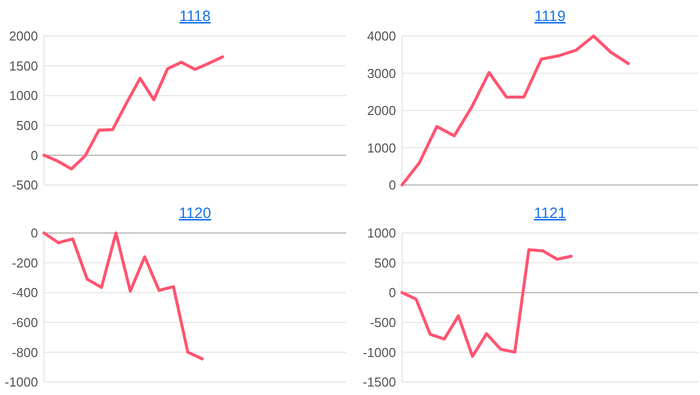 The image size is (700, 395). I want to click on y-tick-label: -400, so click(25, 292).